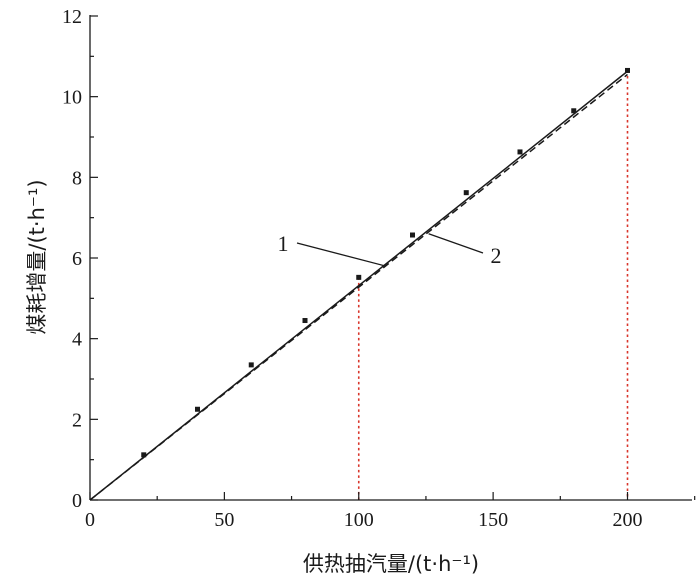 This screenshot has width=700, height=585. Describe the element at coordinates (224, 520) in the screenshot. I see `x-tick-label: 50` at that location.